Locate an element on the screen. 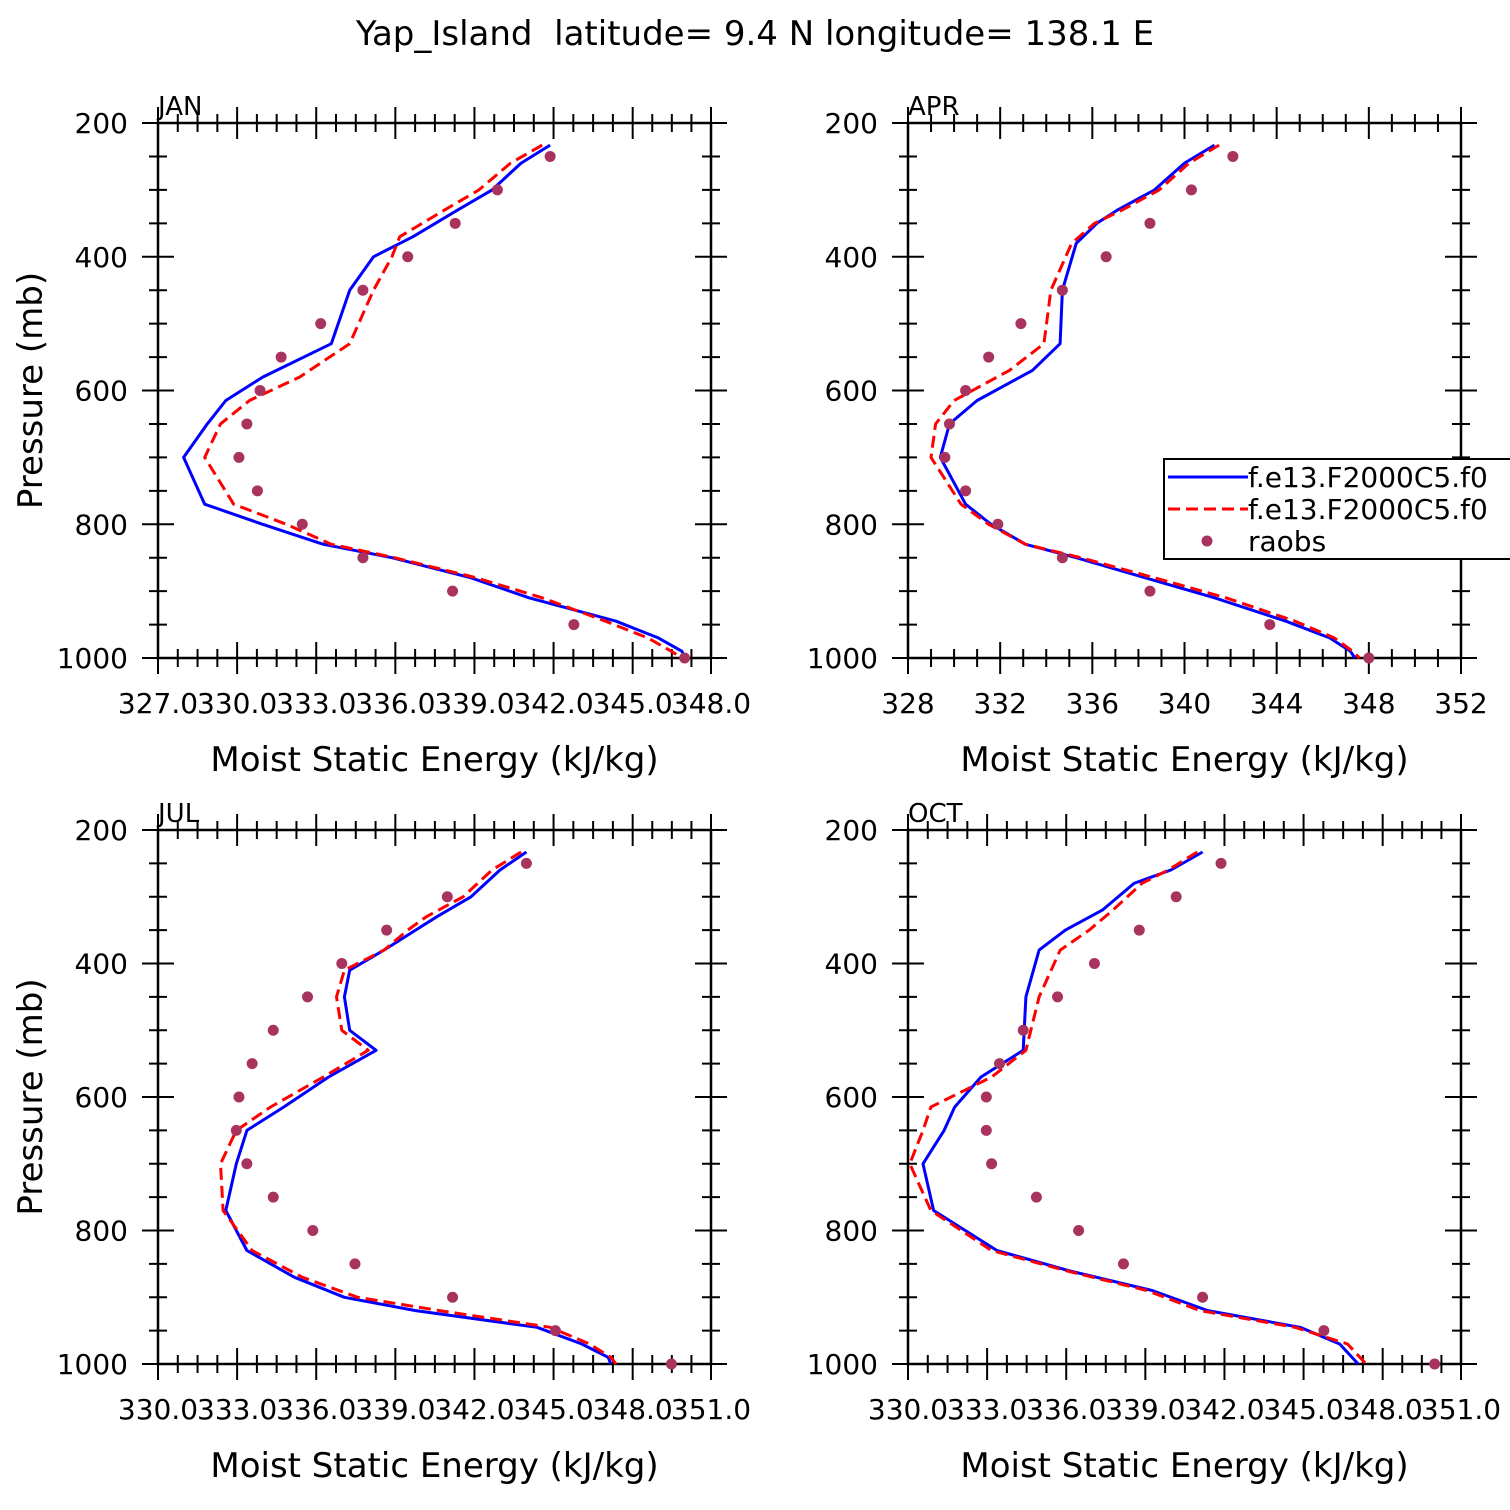 Image resolution: width=1510 pixels, height=1510 pixels. x-tick-label: 332 is located at coordinates (999, 703).